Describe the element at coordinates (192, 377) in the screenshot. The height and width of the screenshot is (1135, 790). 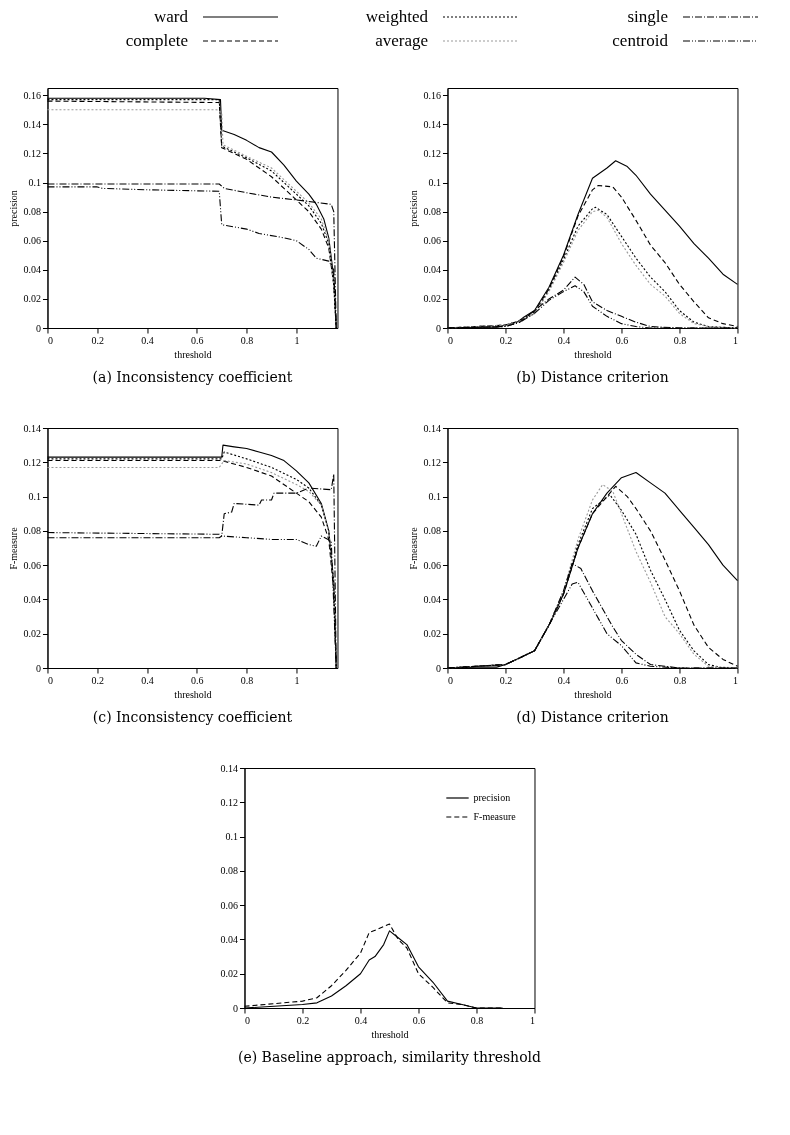
I see `text: (a) Inconsistency coefficient` at that location.